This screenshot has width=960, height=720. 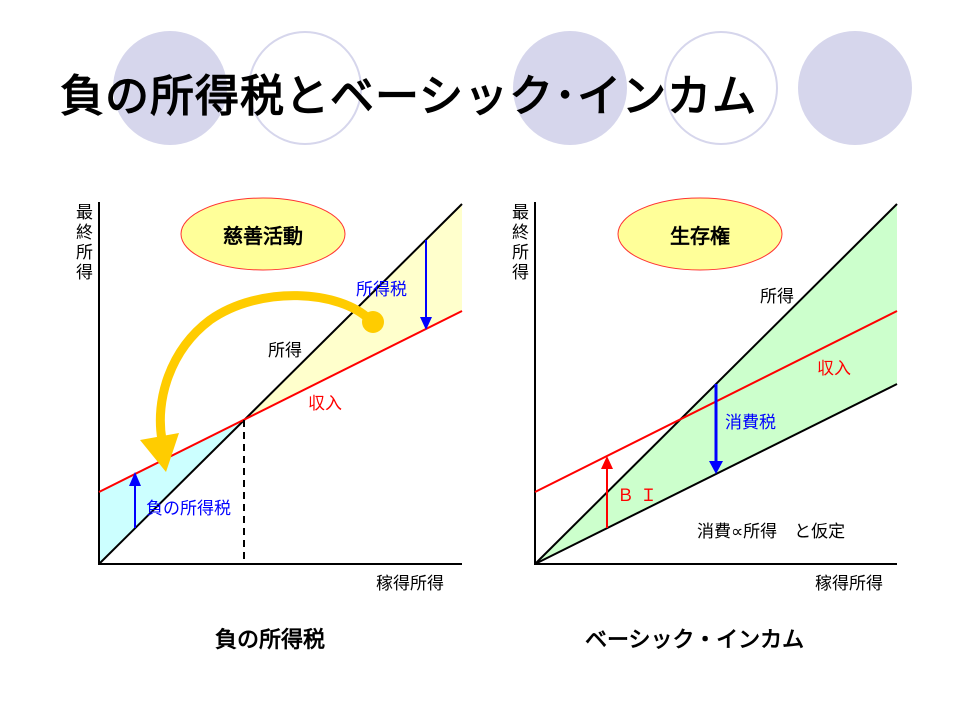 I want to click on left-badge: 慈善活動, so click(x=263, y=236).